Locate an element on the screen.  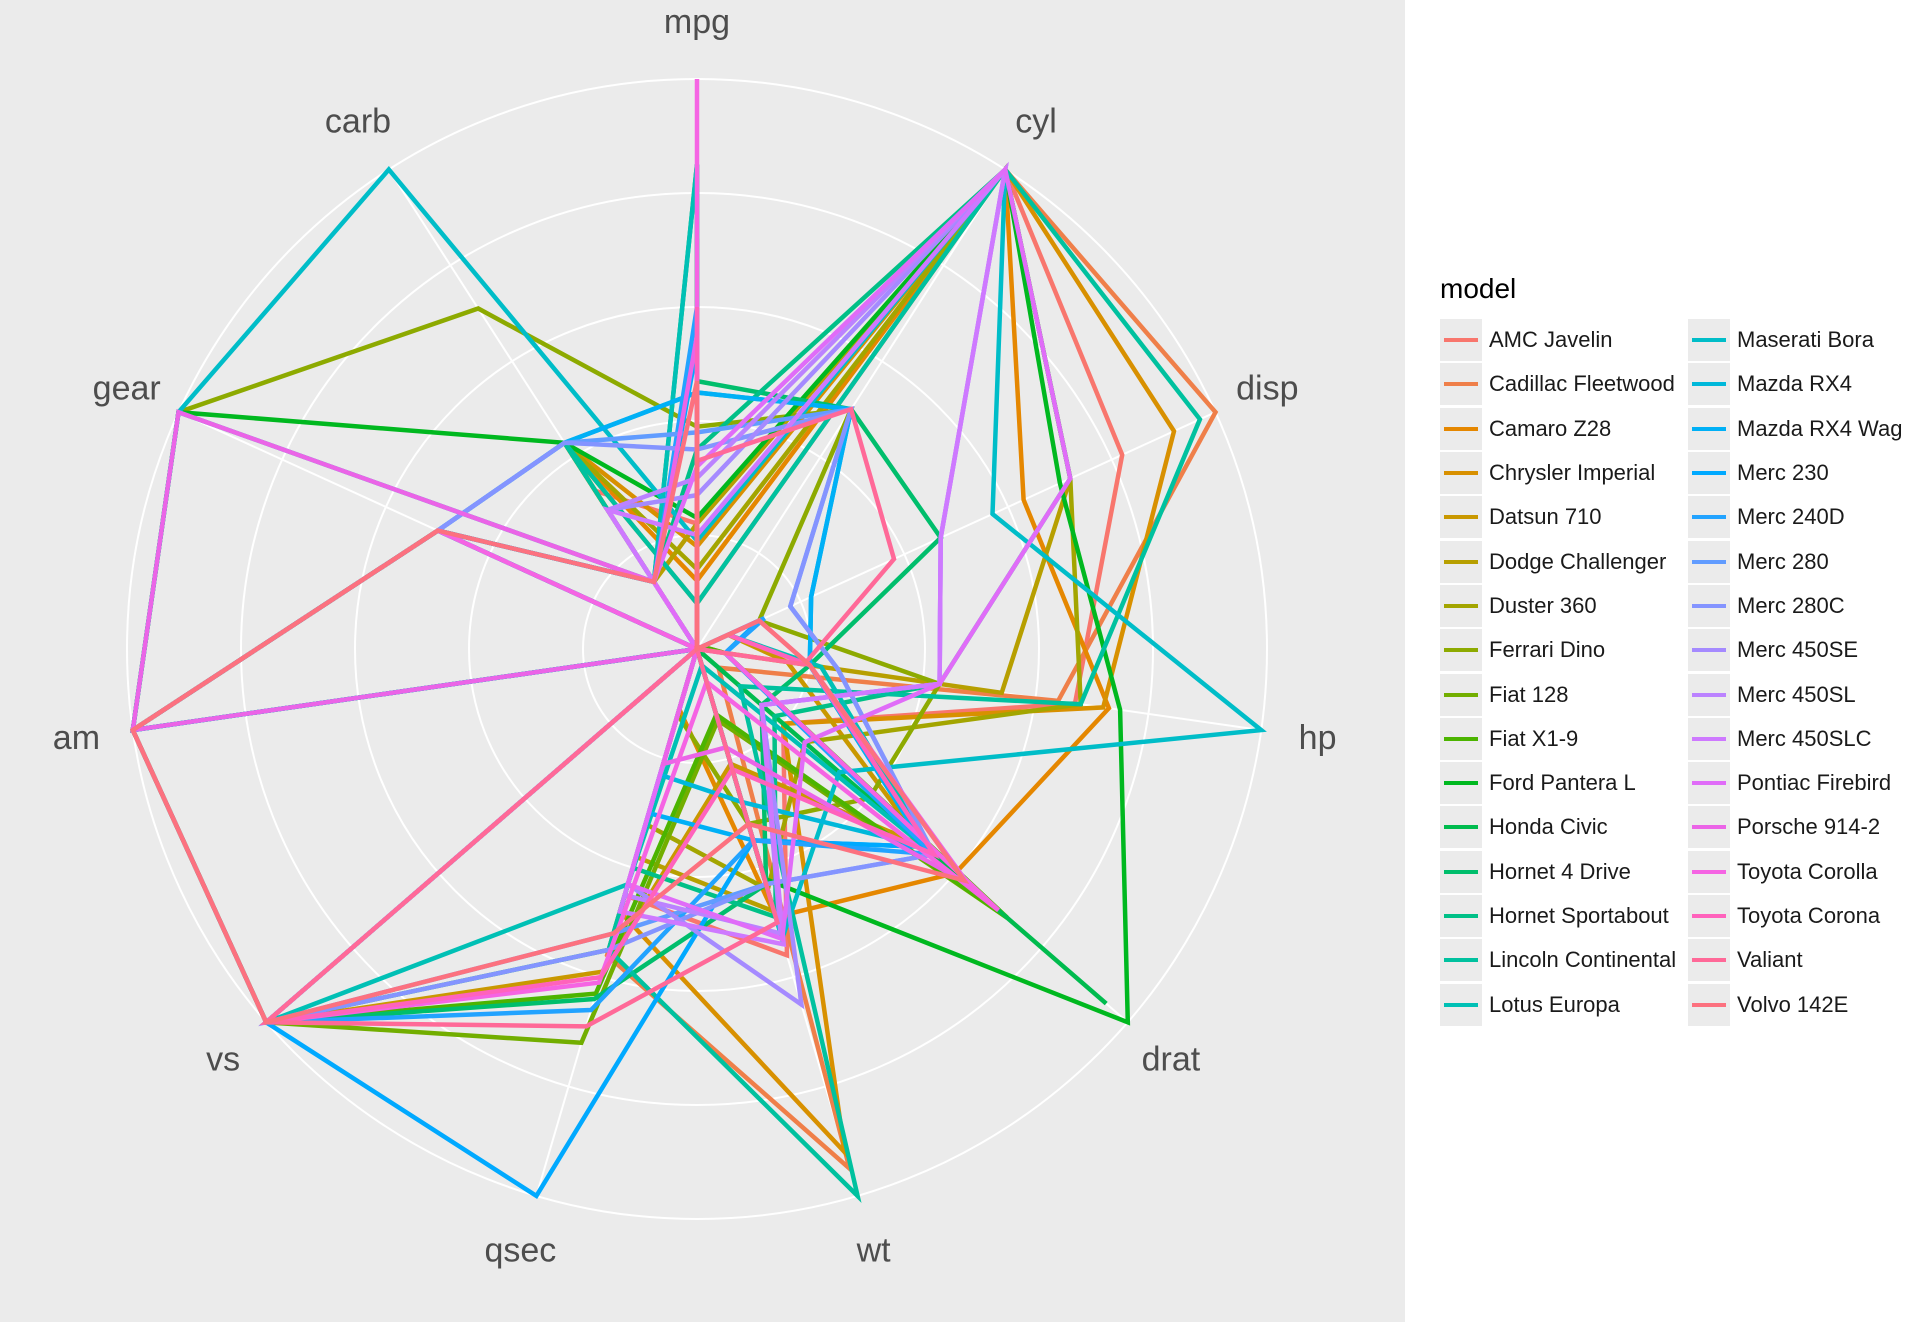
legend-item: Ferrari Dino is located at coordinates (1564, 650).